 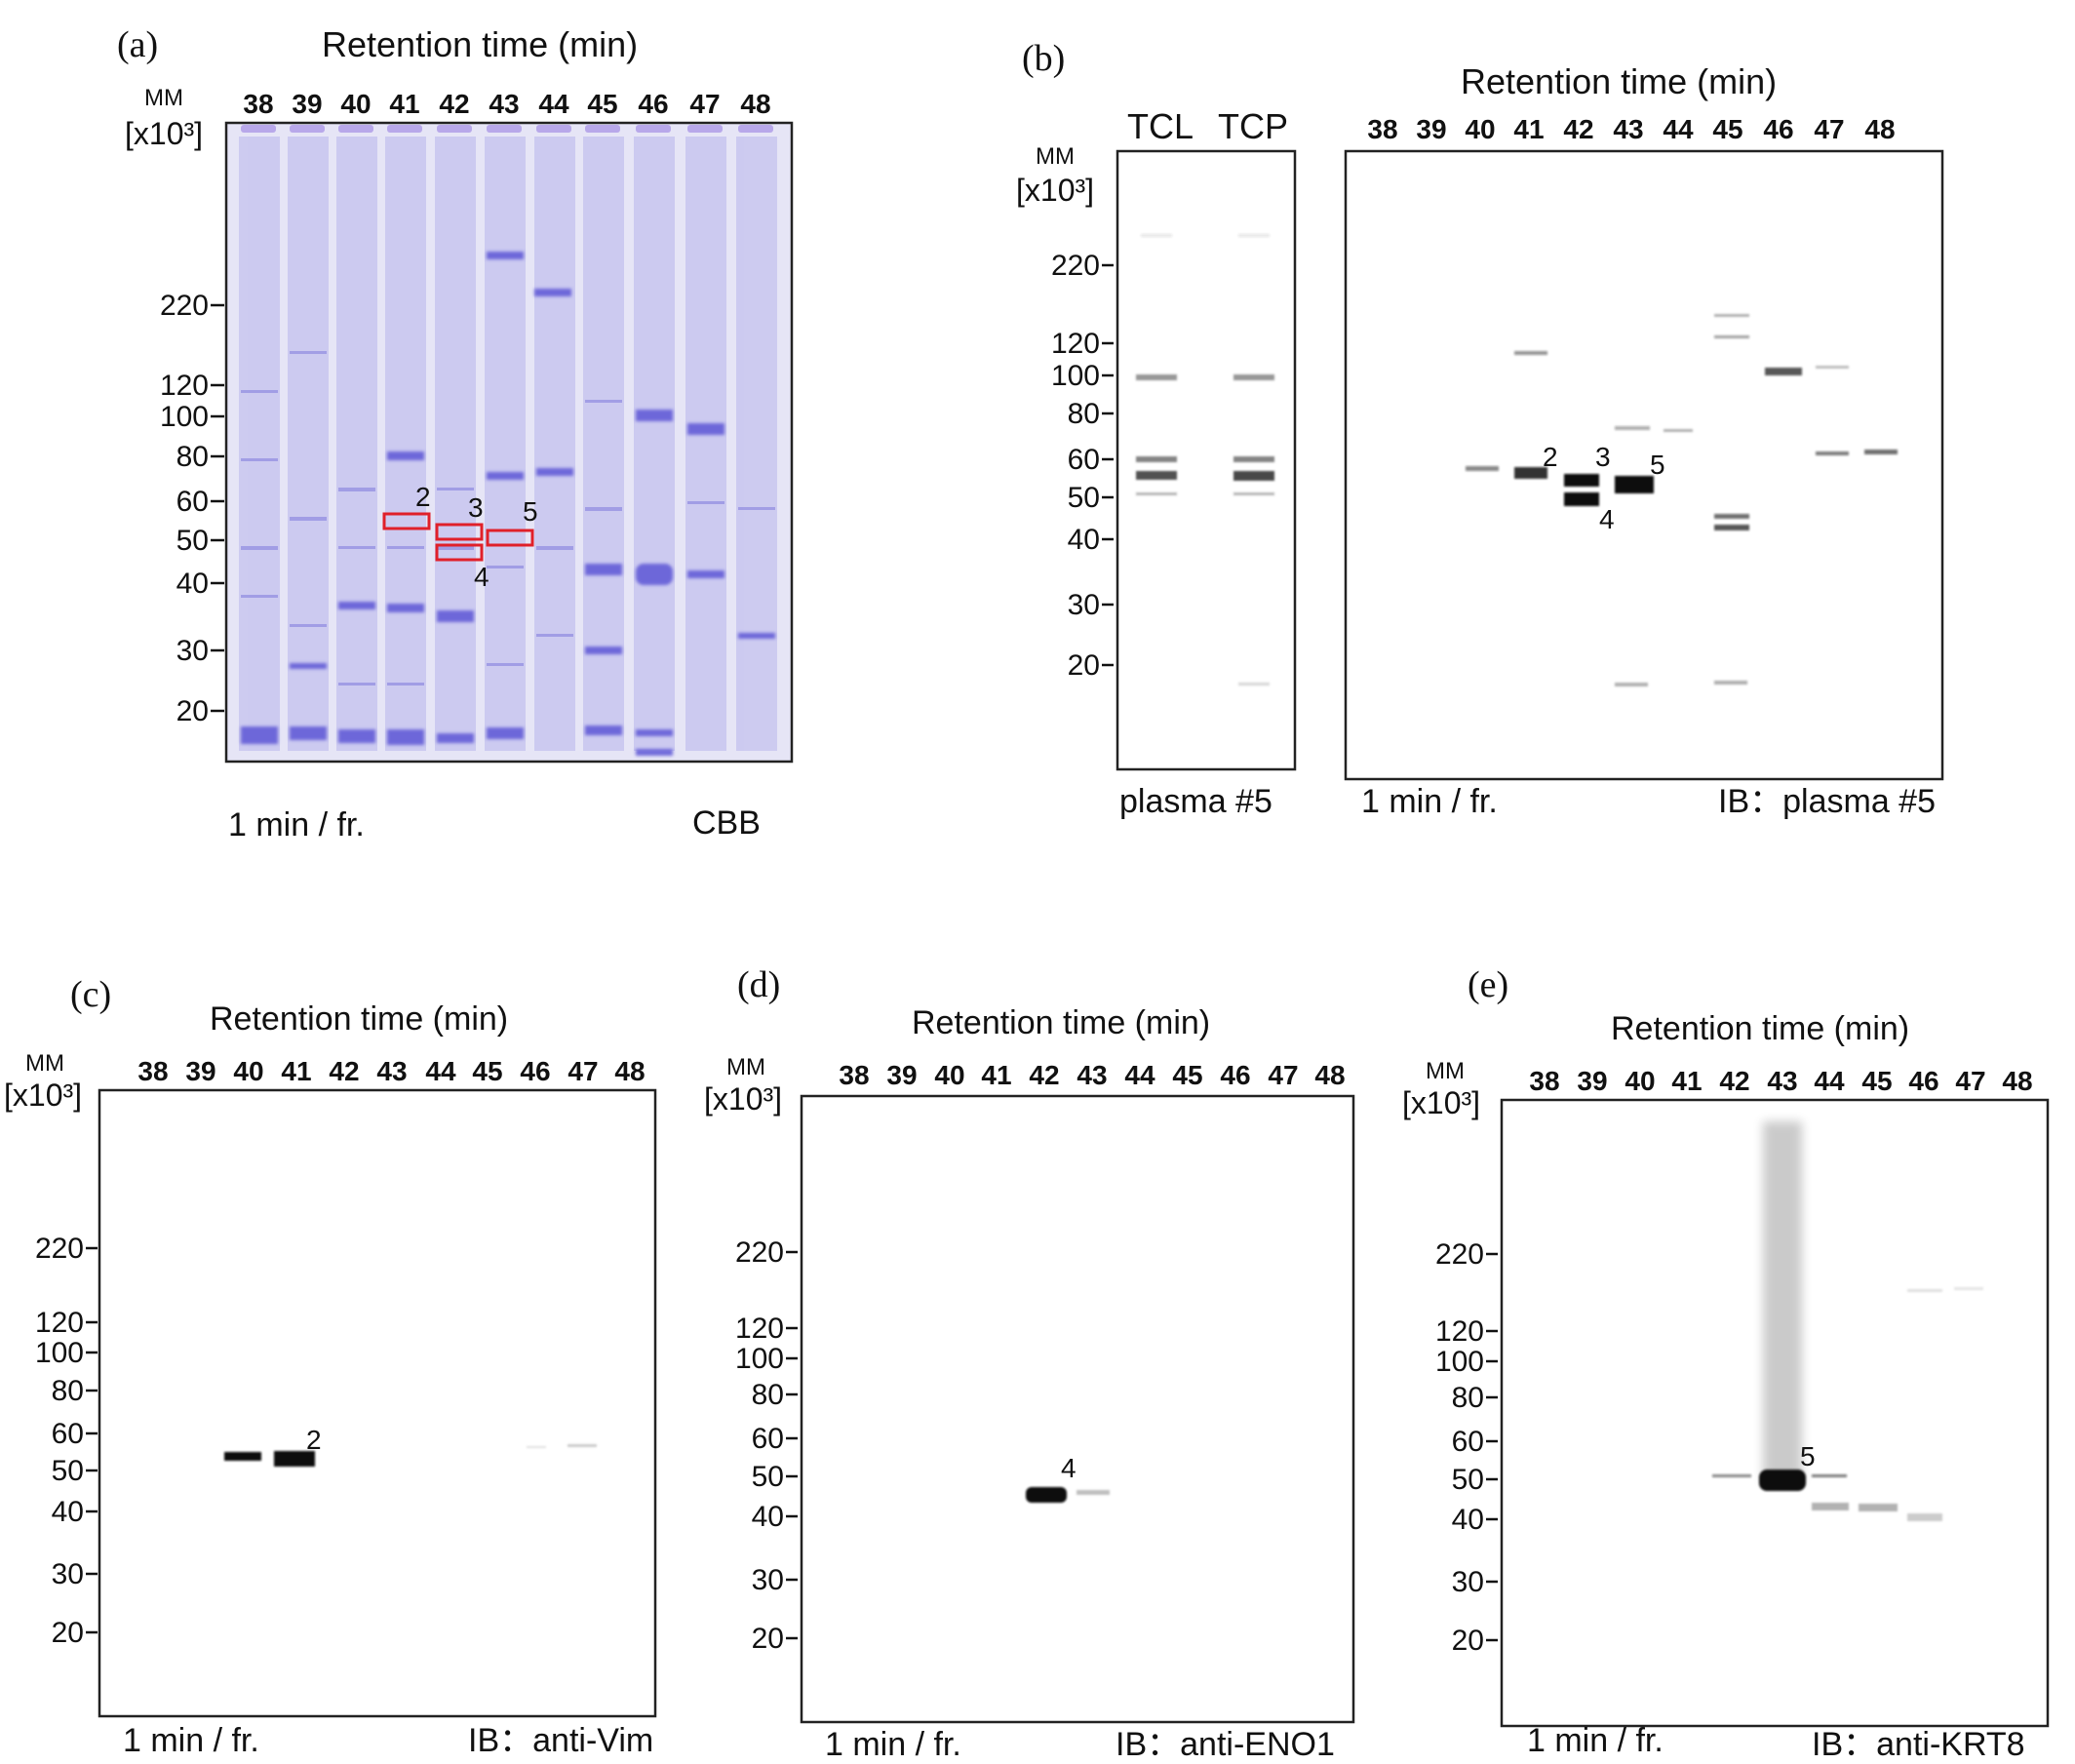 I want to click on panel-a-footer-right: CBB, so click(x=727, y=823).